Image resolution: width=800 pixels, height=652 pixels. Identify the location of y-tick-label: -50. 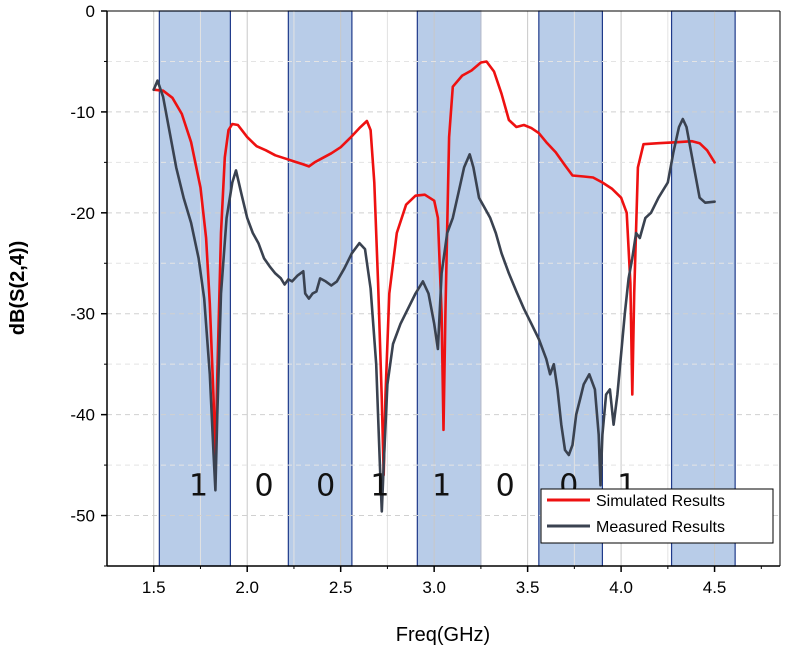
(82, 516).